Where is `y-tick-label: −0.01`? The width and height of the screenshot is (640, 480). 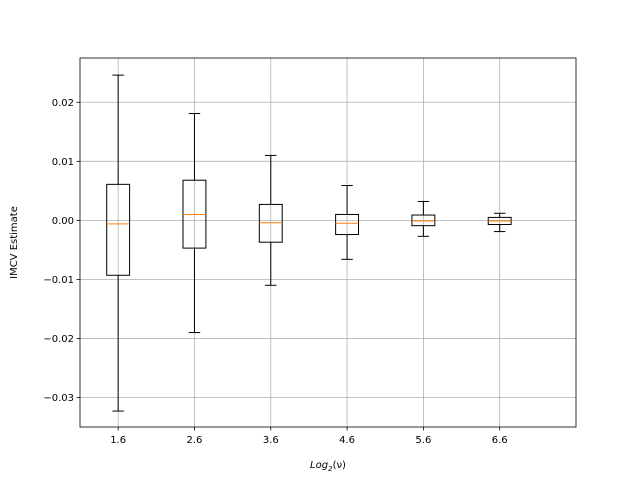
y-tick-label: −0.01 is located at coordinates (58, 280).